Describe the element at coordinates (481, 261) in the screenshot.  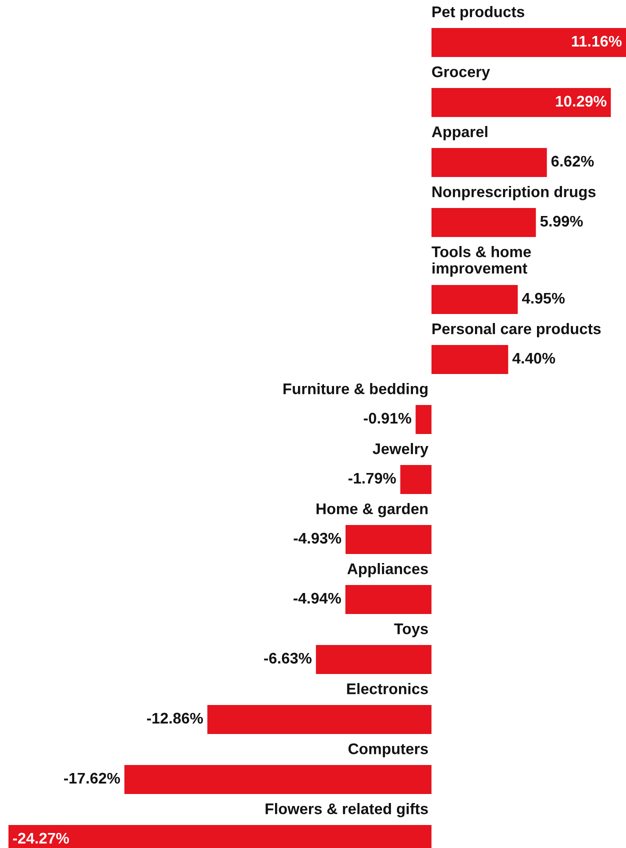
I see `y-tick-label: Tools & home improvement` at that location.